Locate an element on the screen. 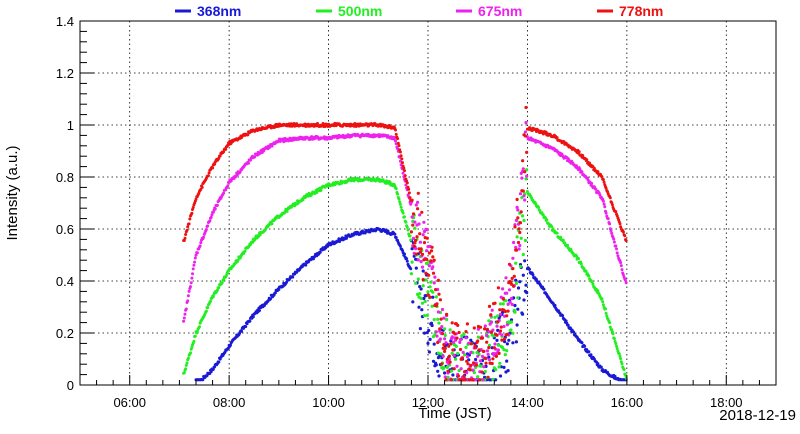  x-tick-label: 16:00 is located at coordinates (627, 402).